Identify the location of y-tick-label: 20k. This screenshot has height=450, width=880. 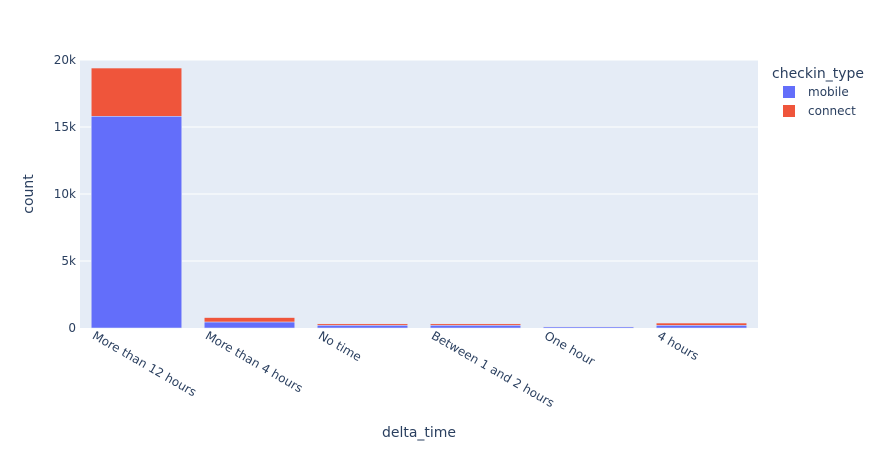
(65, 60).